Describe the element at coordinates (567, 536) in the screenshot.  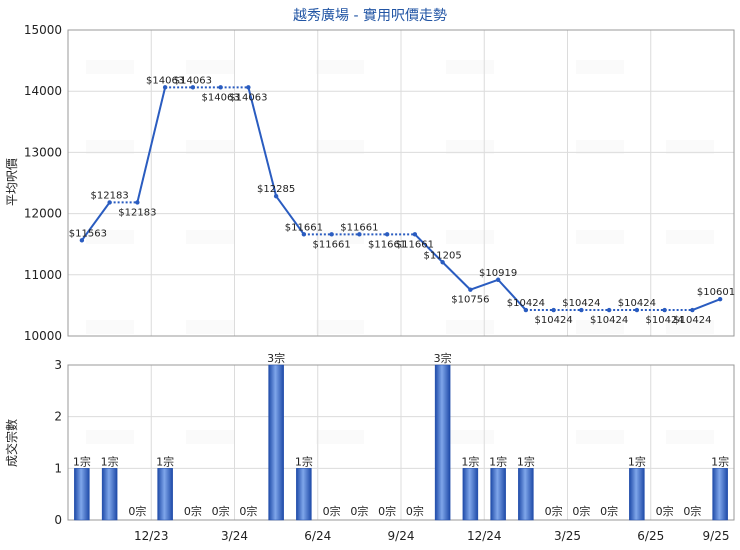
I see `x-tick-5: 3/25` at that location.